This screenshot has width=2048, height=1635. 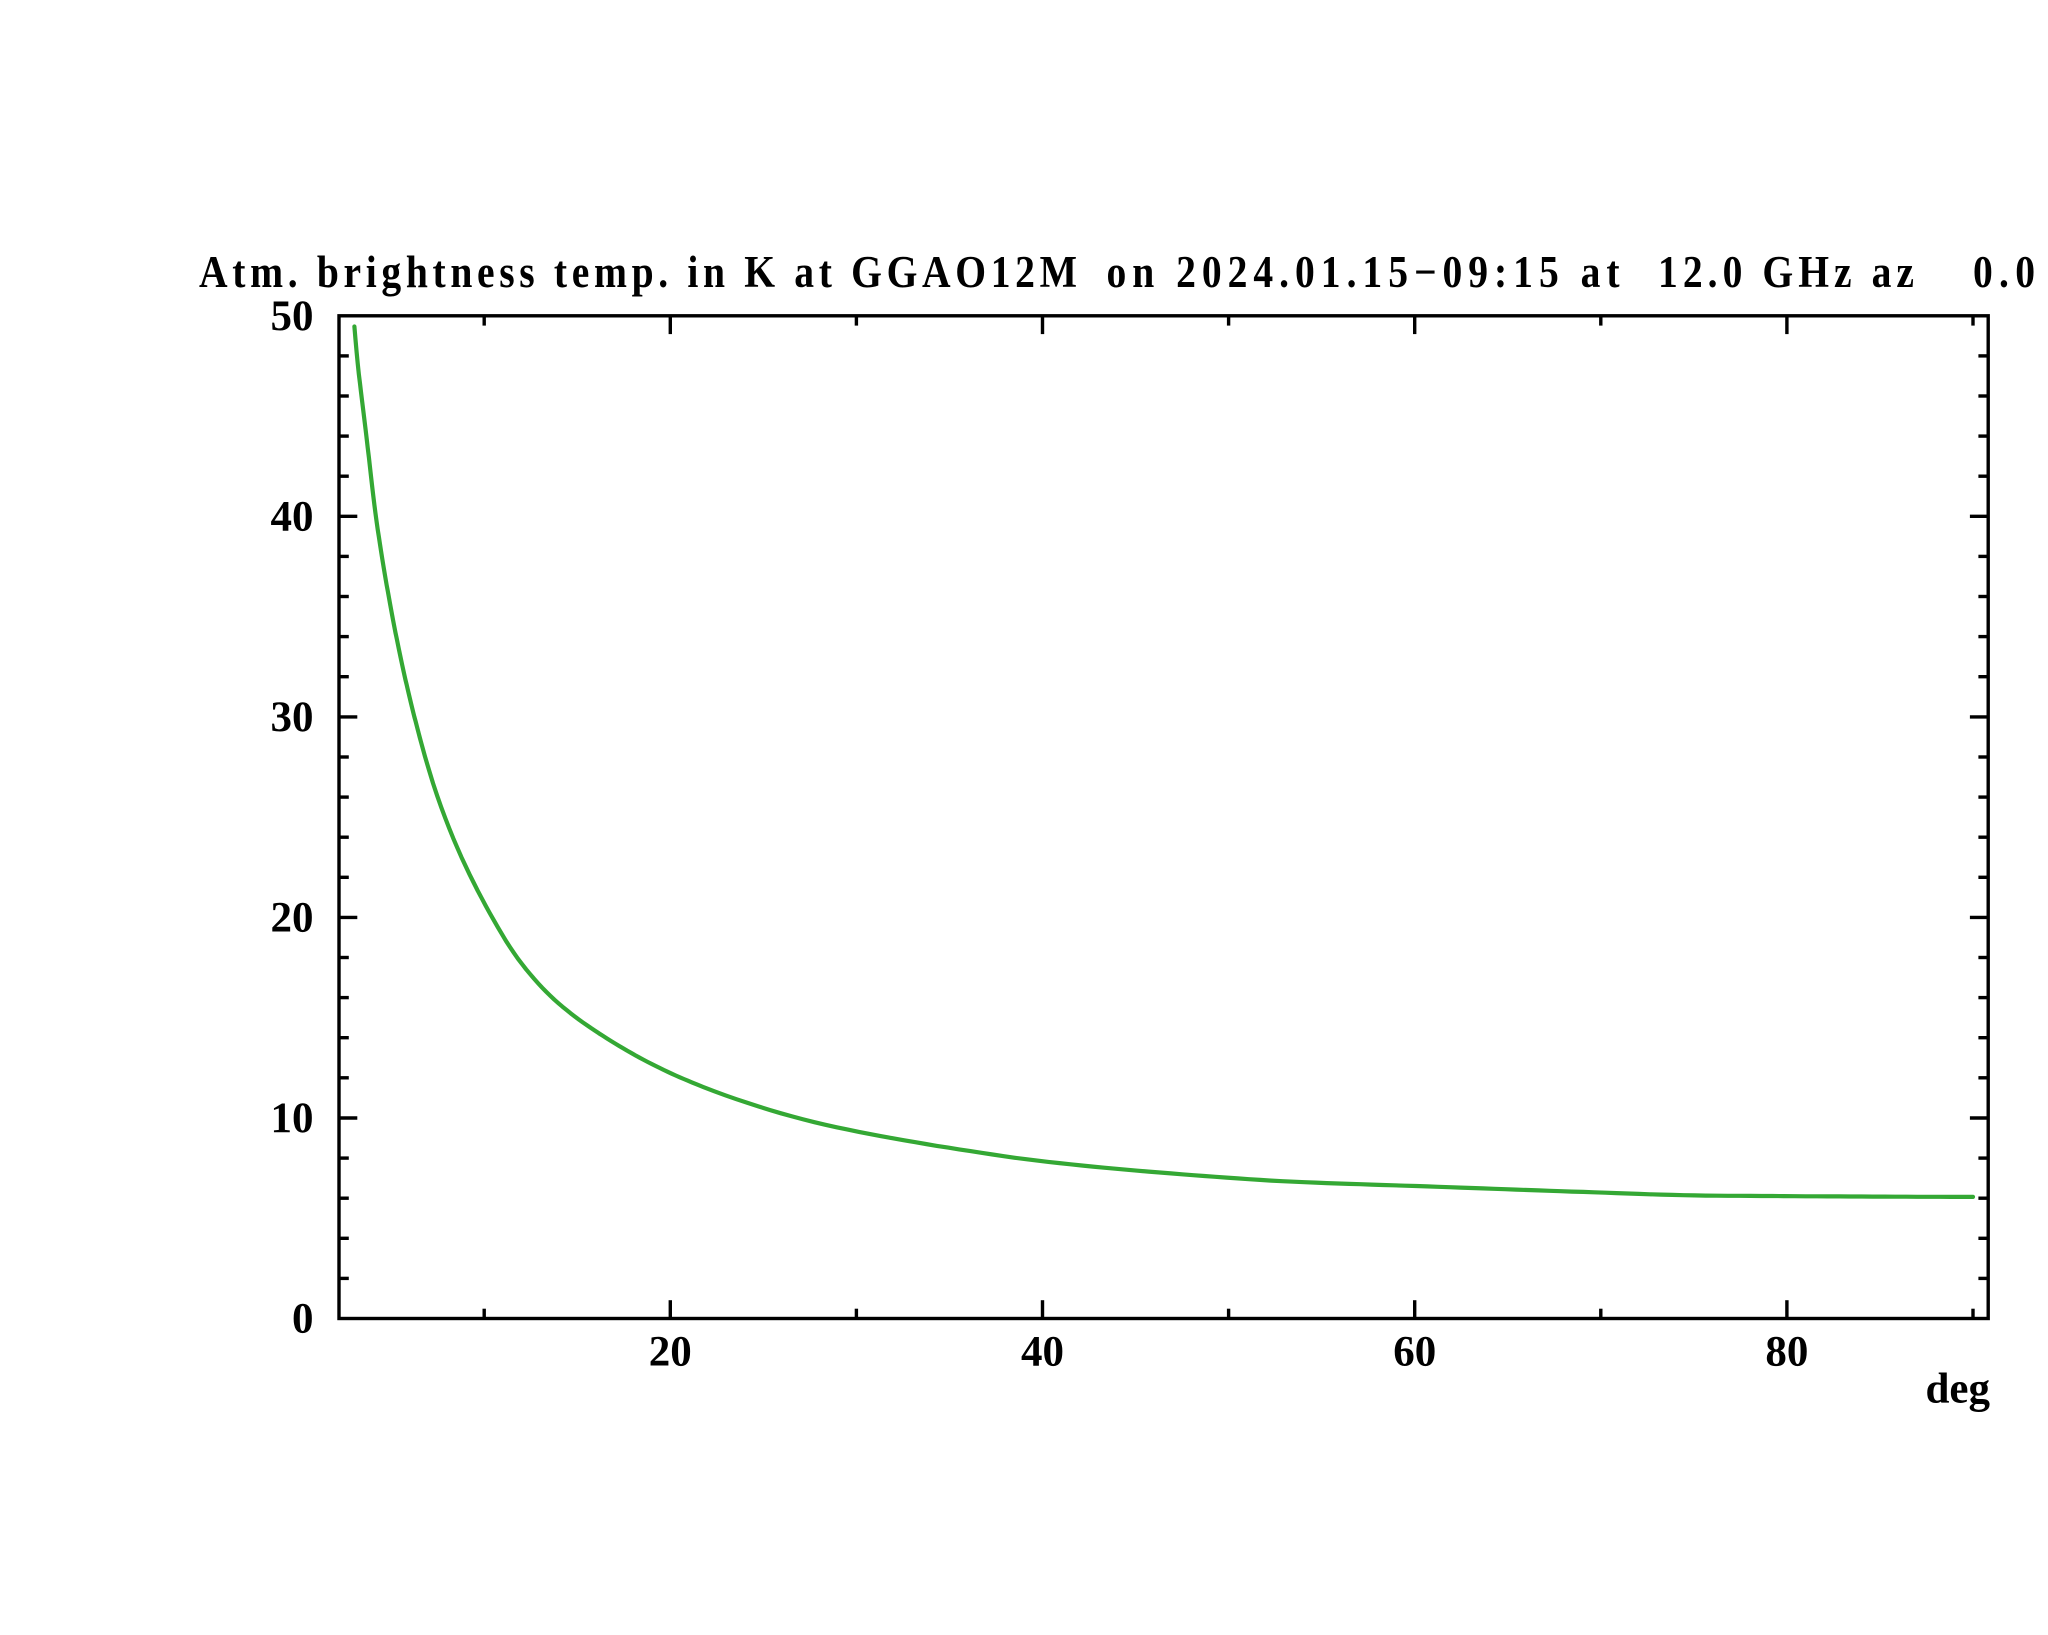 I want to click on svg-text: 60, so click(x=1414, y=1352).